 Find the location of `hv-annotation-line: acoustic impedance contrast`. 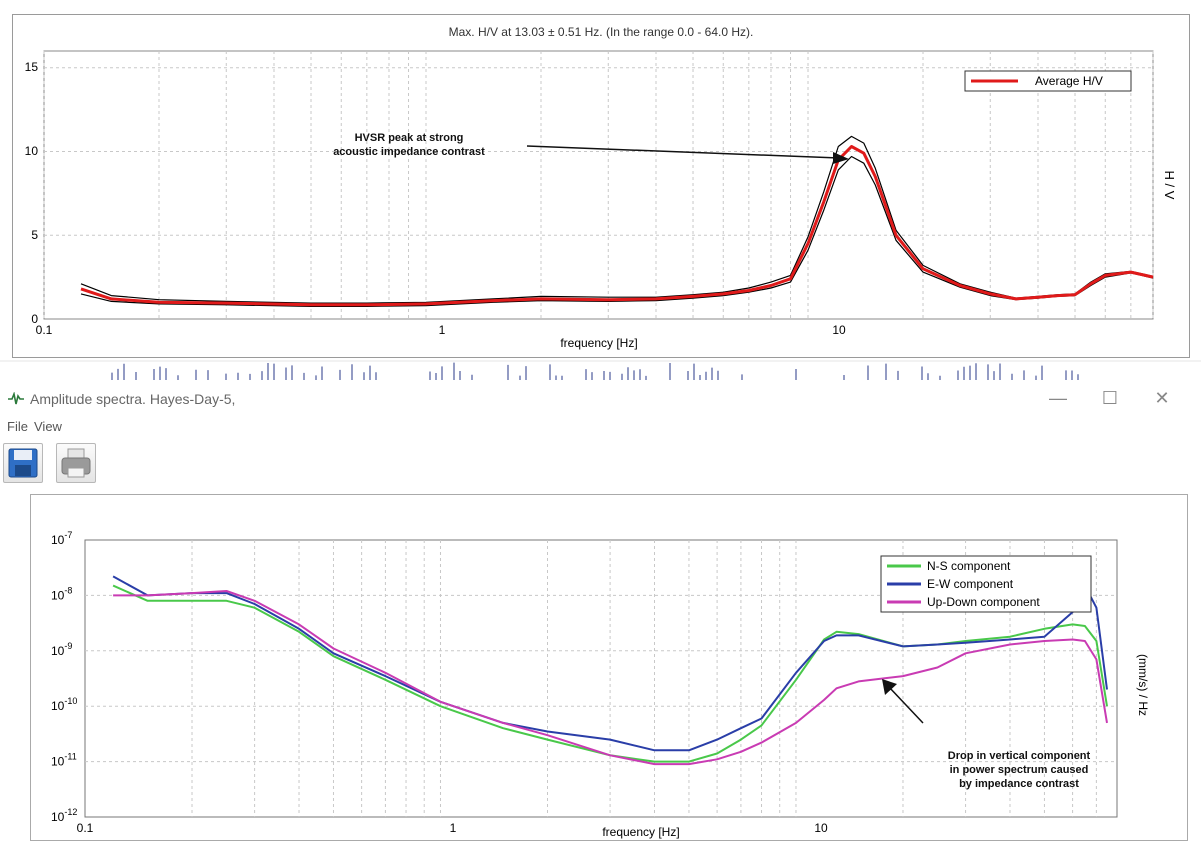

hv-annotation-line: acoustic impedance contrast is located at coordinates (409, 152).